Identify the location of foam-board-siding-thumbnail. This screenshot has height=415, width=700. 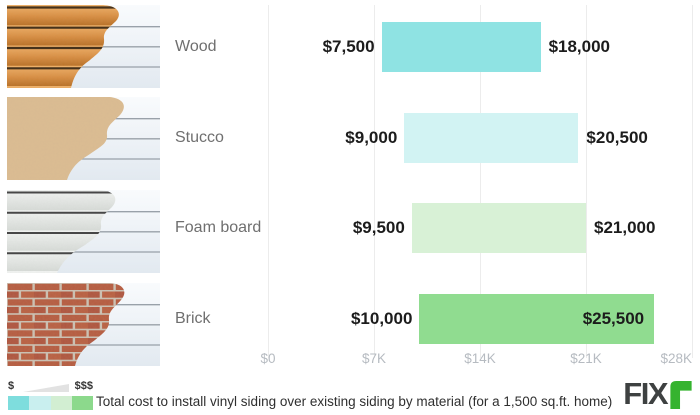
(83, 231).